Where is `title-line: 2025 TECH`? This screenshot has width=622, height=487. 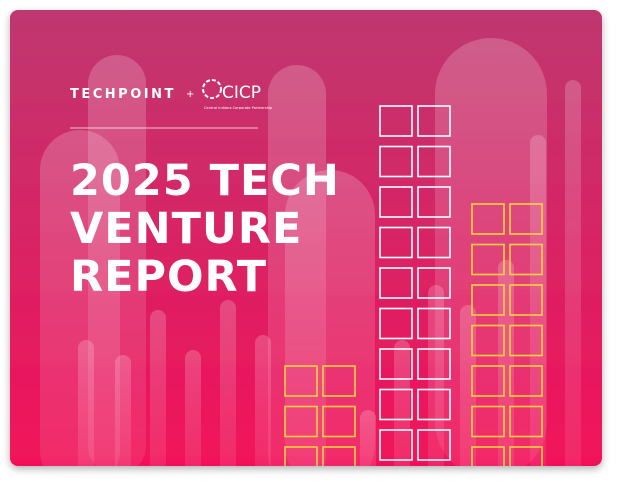
title-line: 2025 TECH is located at coordinates (205, 181).